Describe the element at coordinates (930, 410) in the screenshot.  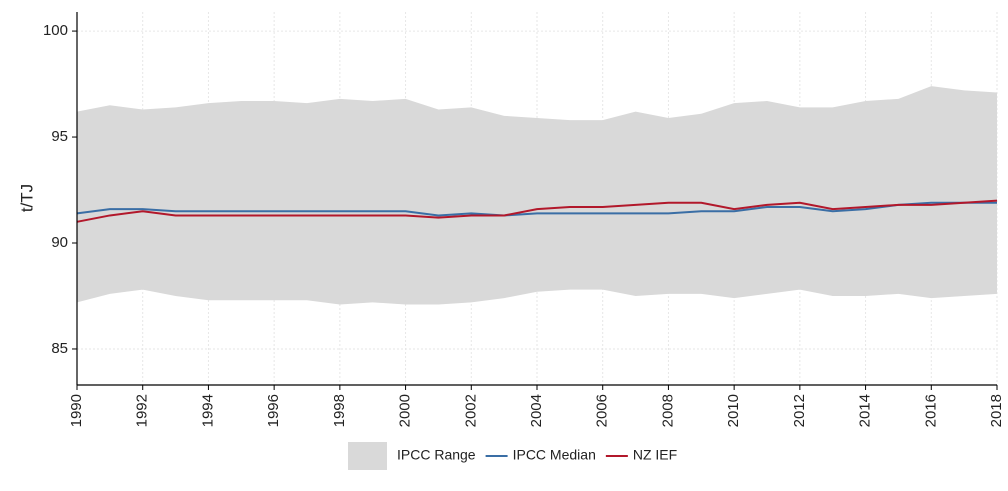
I see `x-tick-label: 2016` at that location.